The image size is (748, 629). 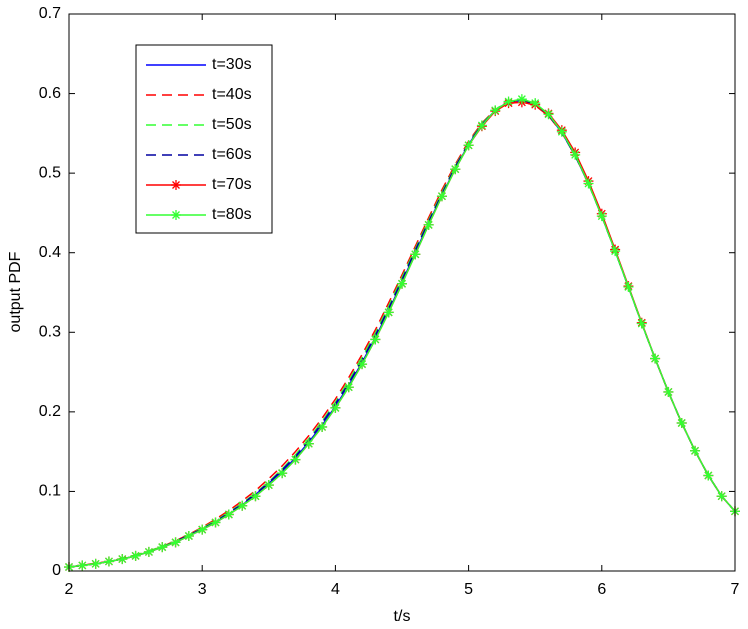 What do you see at coordinates (50, 491) in the screenshot?
I see `y-tick-label: 0.1` at bounding box center [50, 491].